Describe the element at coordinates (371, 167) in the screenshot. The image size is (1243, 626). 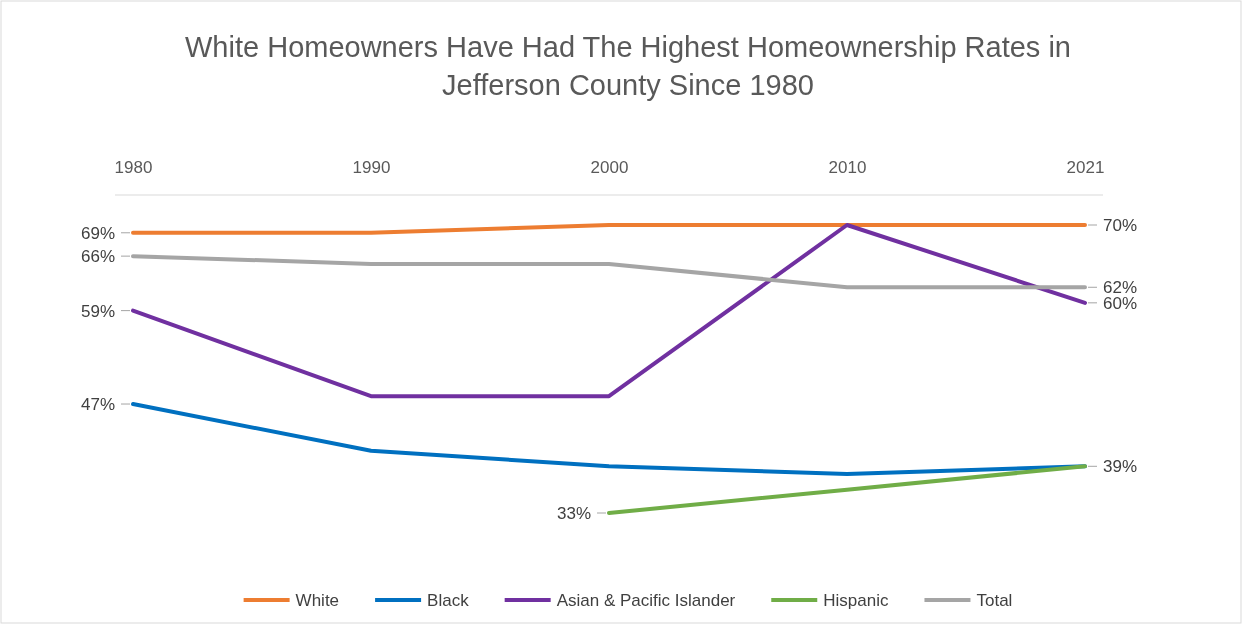
I see `x-tick-label: 1990` at that location.